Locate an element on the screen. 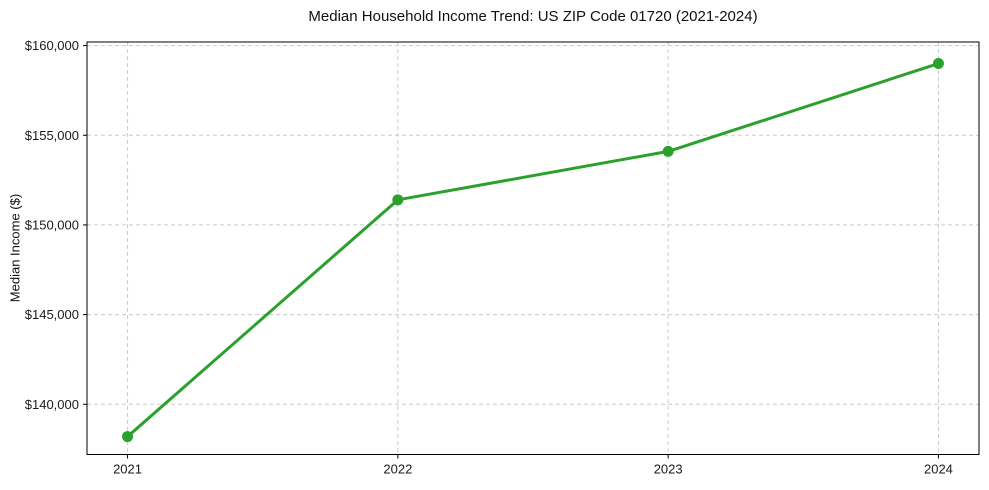  x-tick-label: 2024 is located at coordinates (938, 469).